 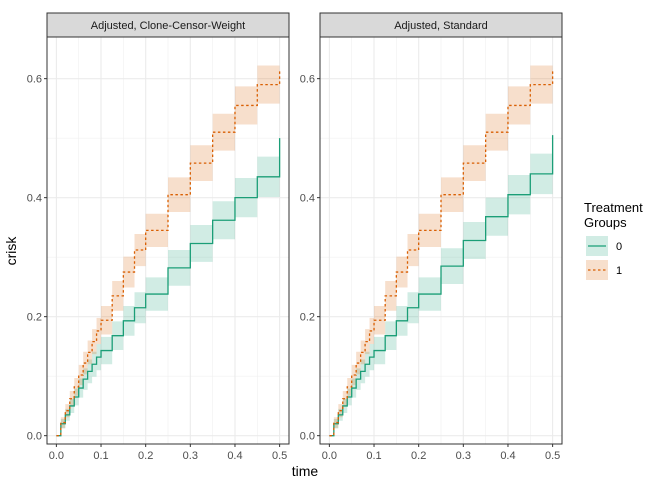 I want to click on facet-strip, so click(x=168, y=25).